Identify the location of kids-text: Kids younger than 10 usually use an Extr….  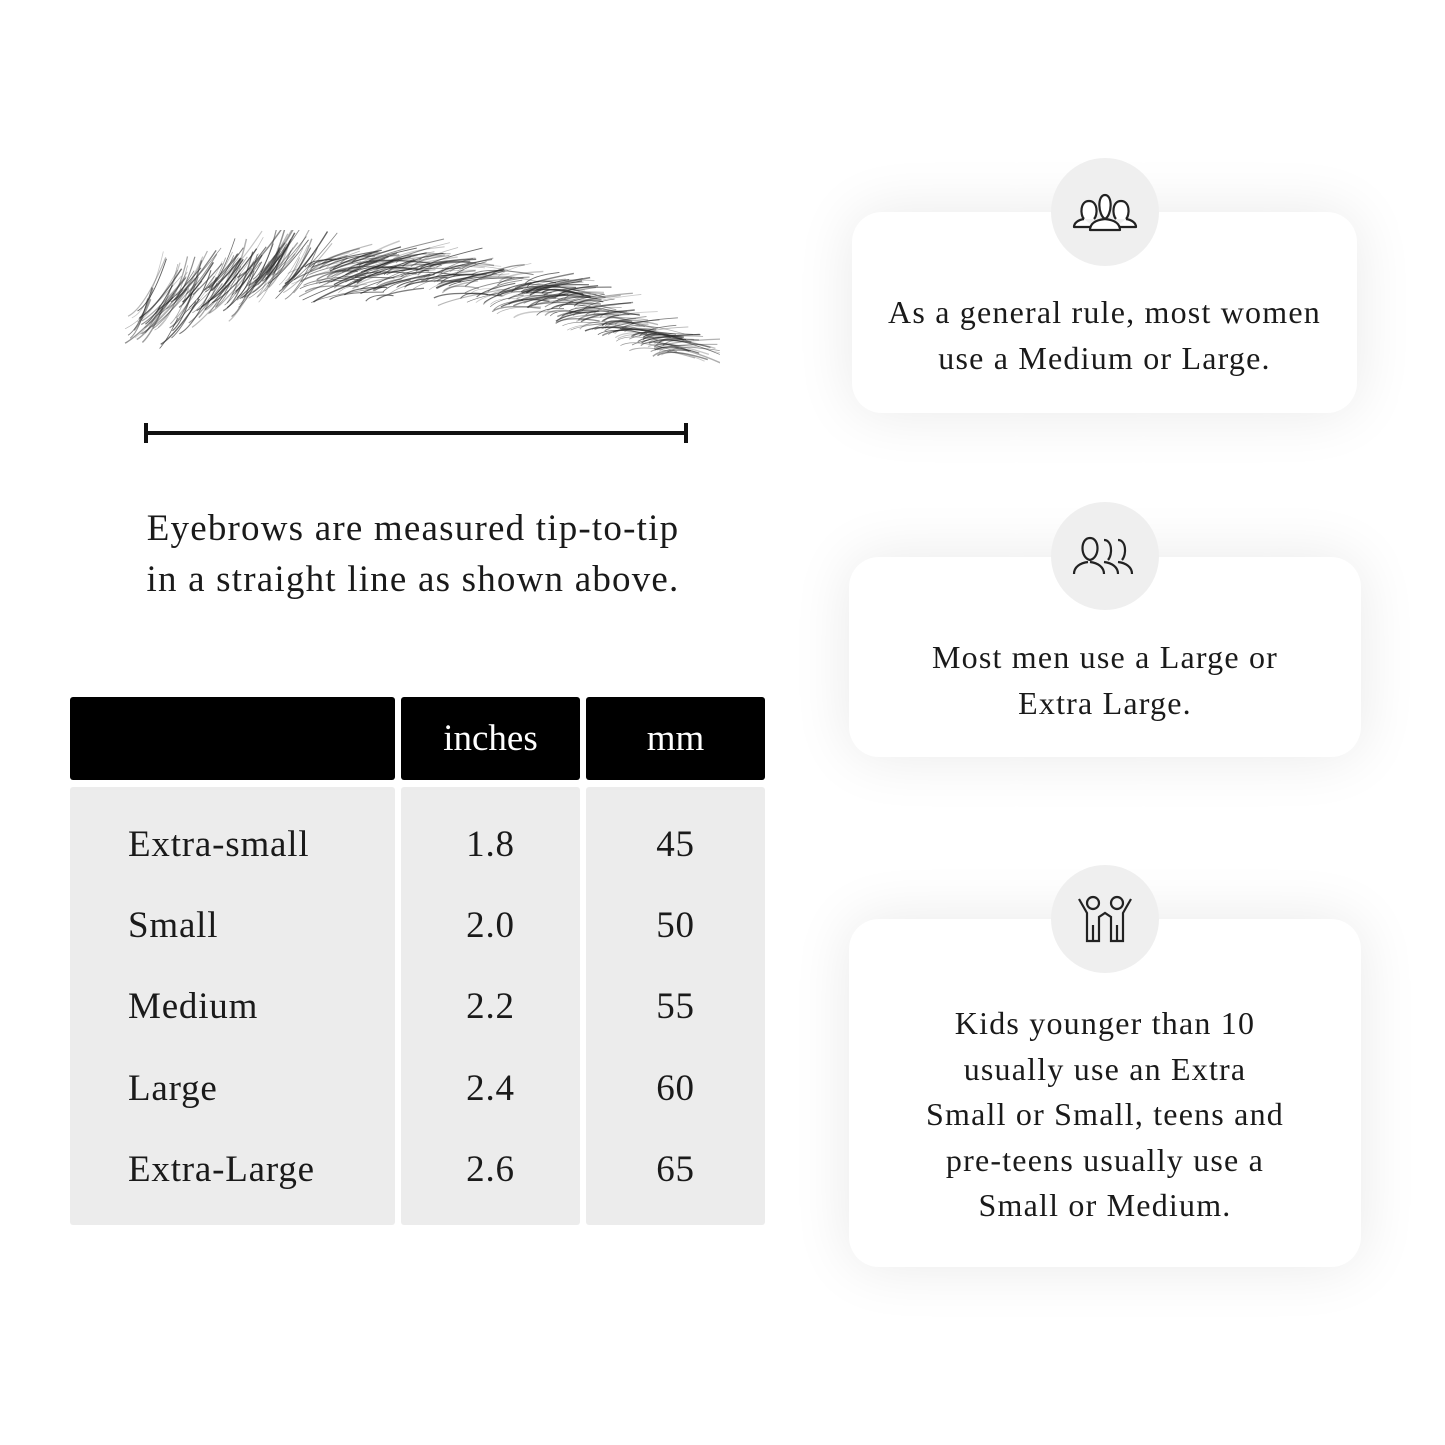
(1105, 1115).